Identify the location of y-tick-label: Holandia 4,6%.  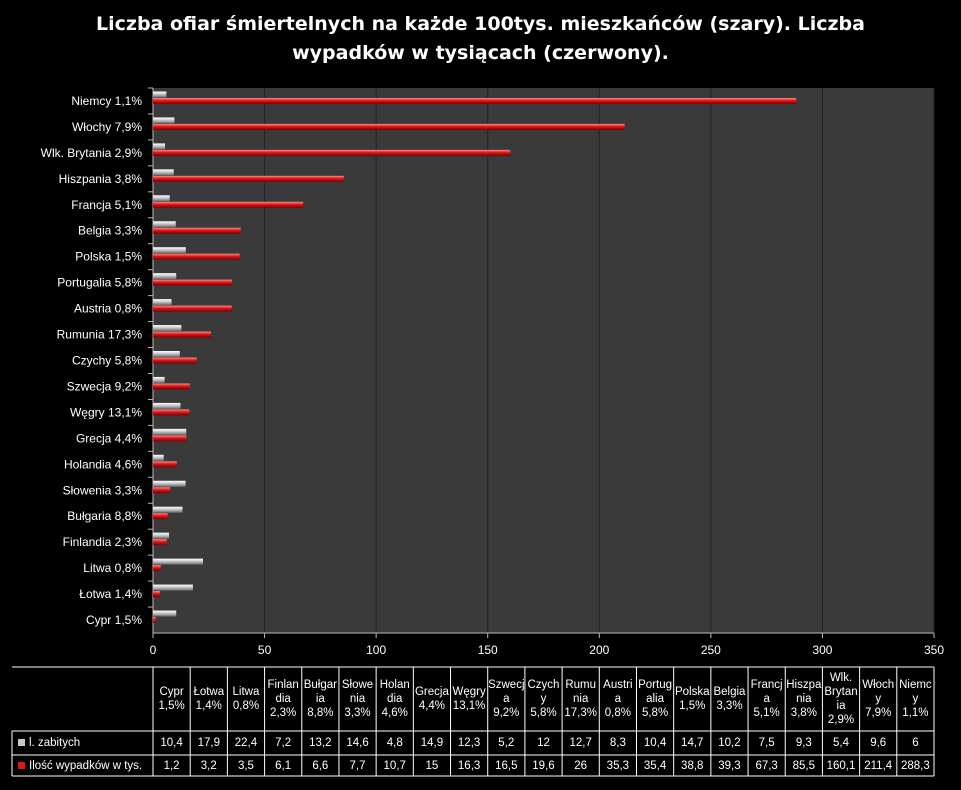
(103, 464).